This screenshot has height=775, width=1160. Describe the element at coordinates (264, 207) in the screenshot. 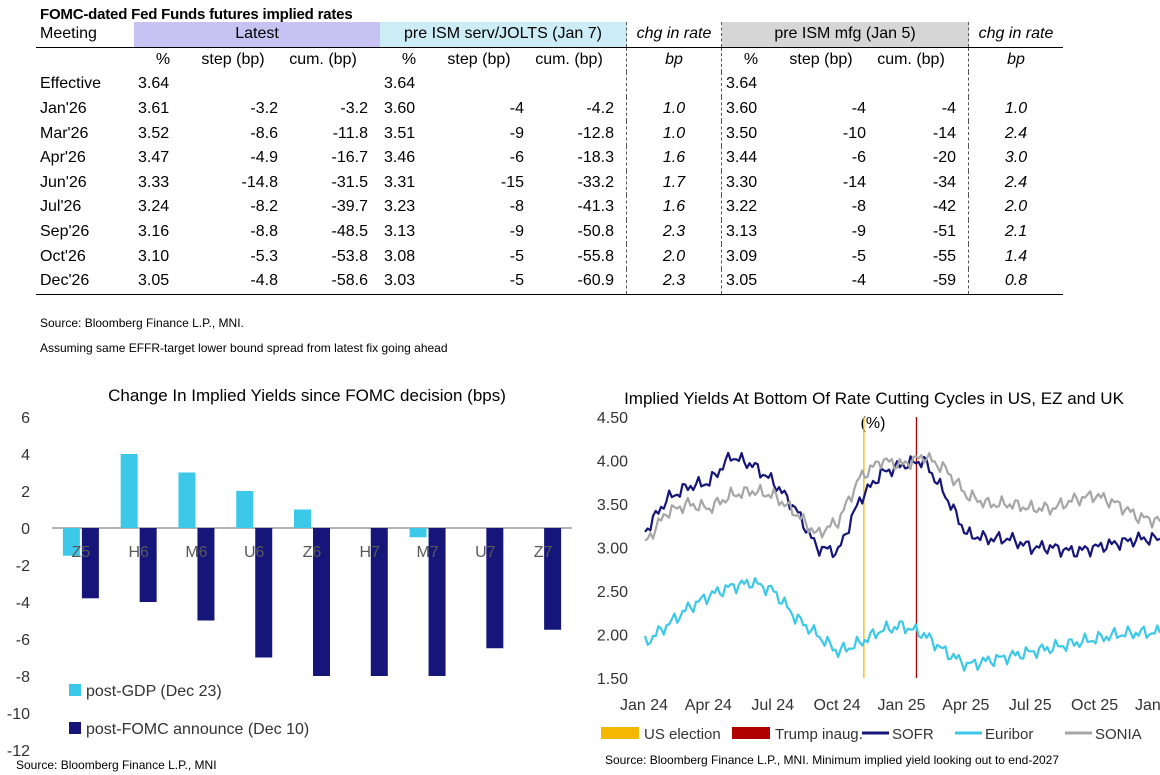

I see `table-cell: -8.2` at that location.